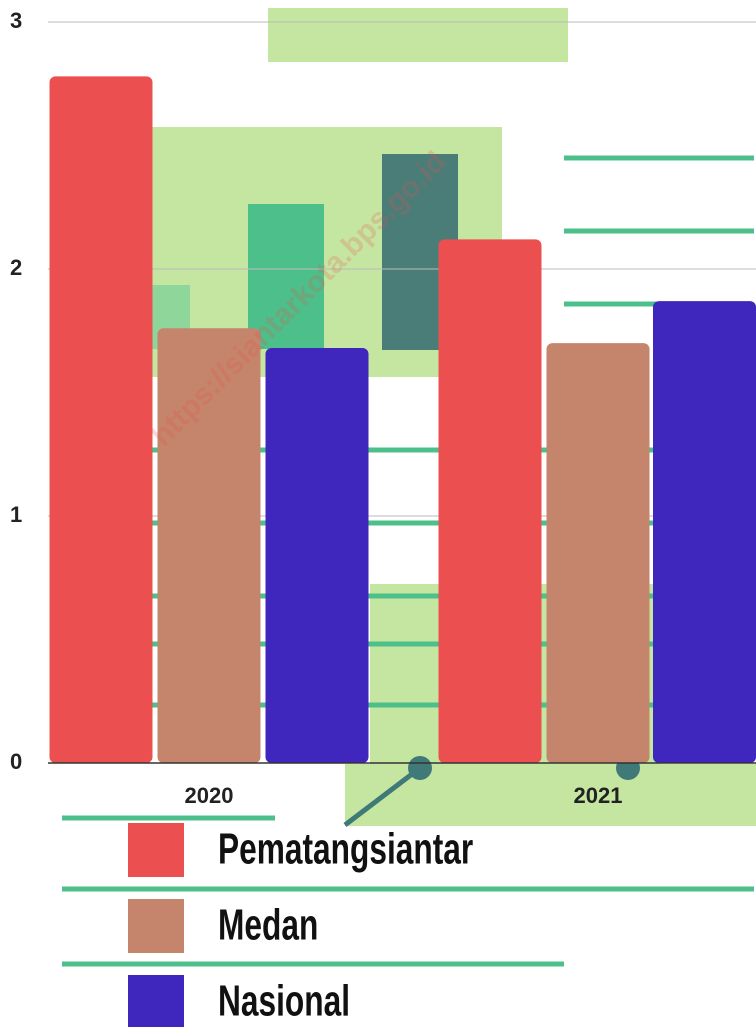  What do you see at coordinates (16, 514) in the screenshot?
I see `y-tick-label: 1` at bounding box center [16, 514].